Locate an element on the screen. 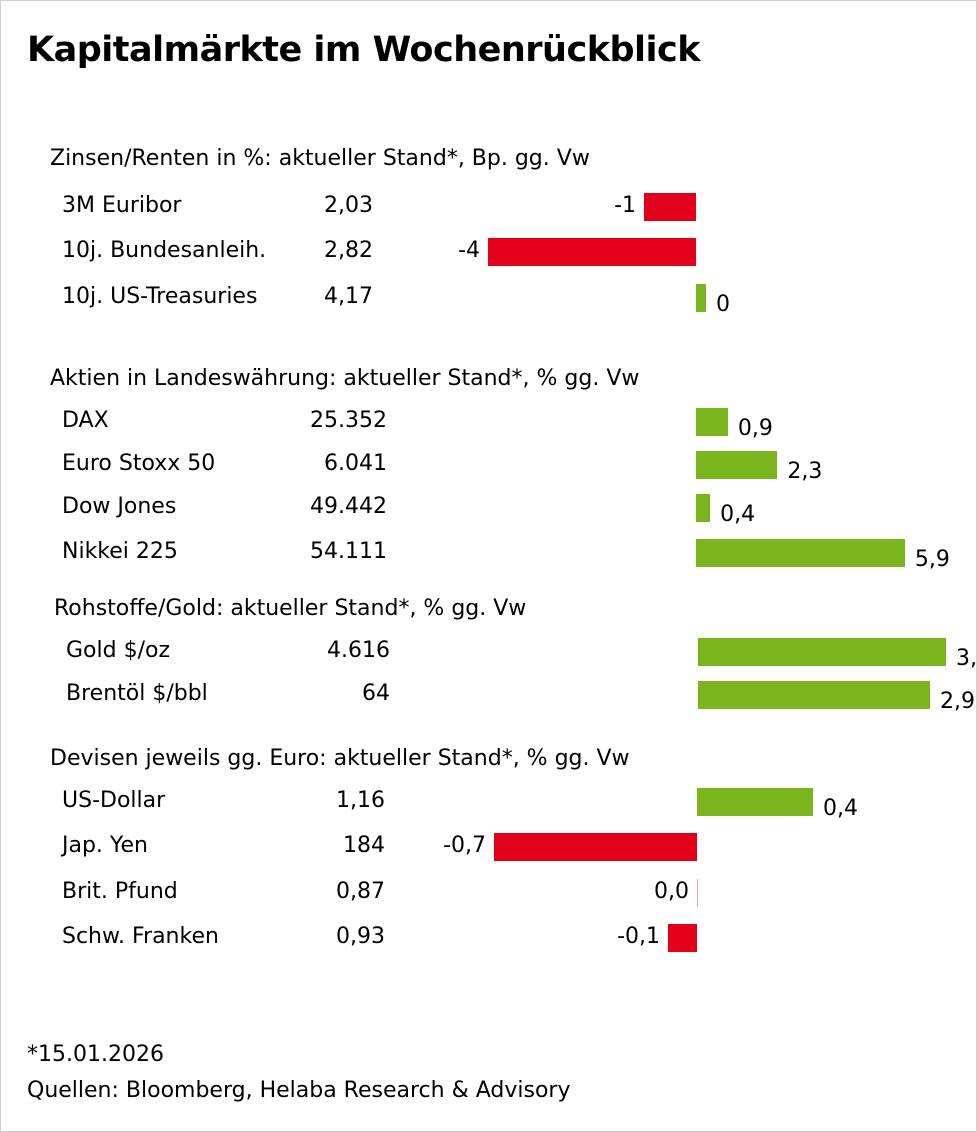  row-name: Gold $/oz is located at coordinates (118, 650).